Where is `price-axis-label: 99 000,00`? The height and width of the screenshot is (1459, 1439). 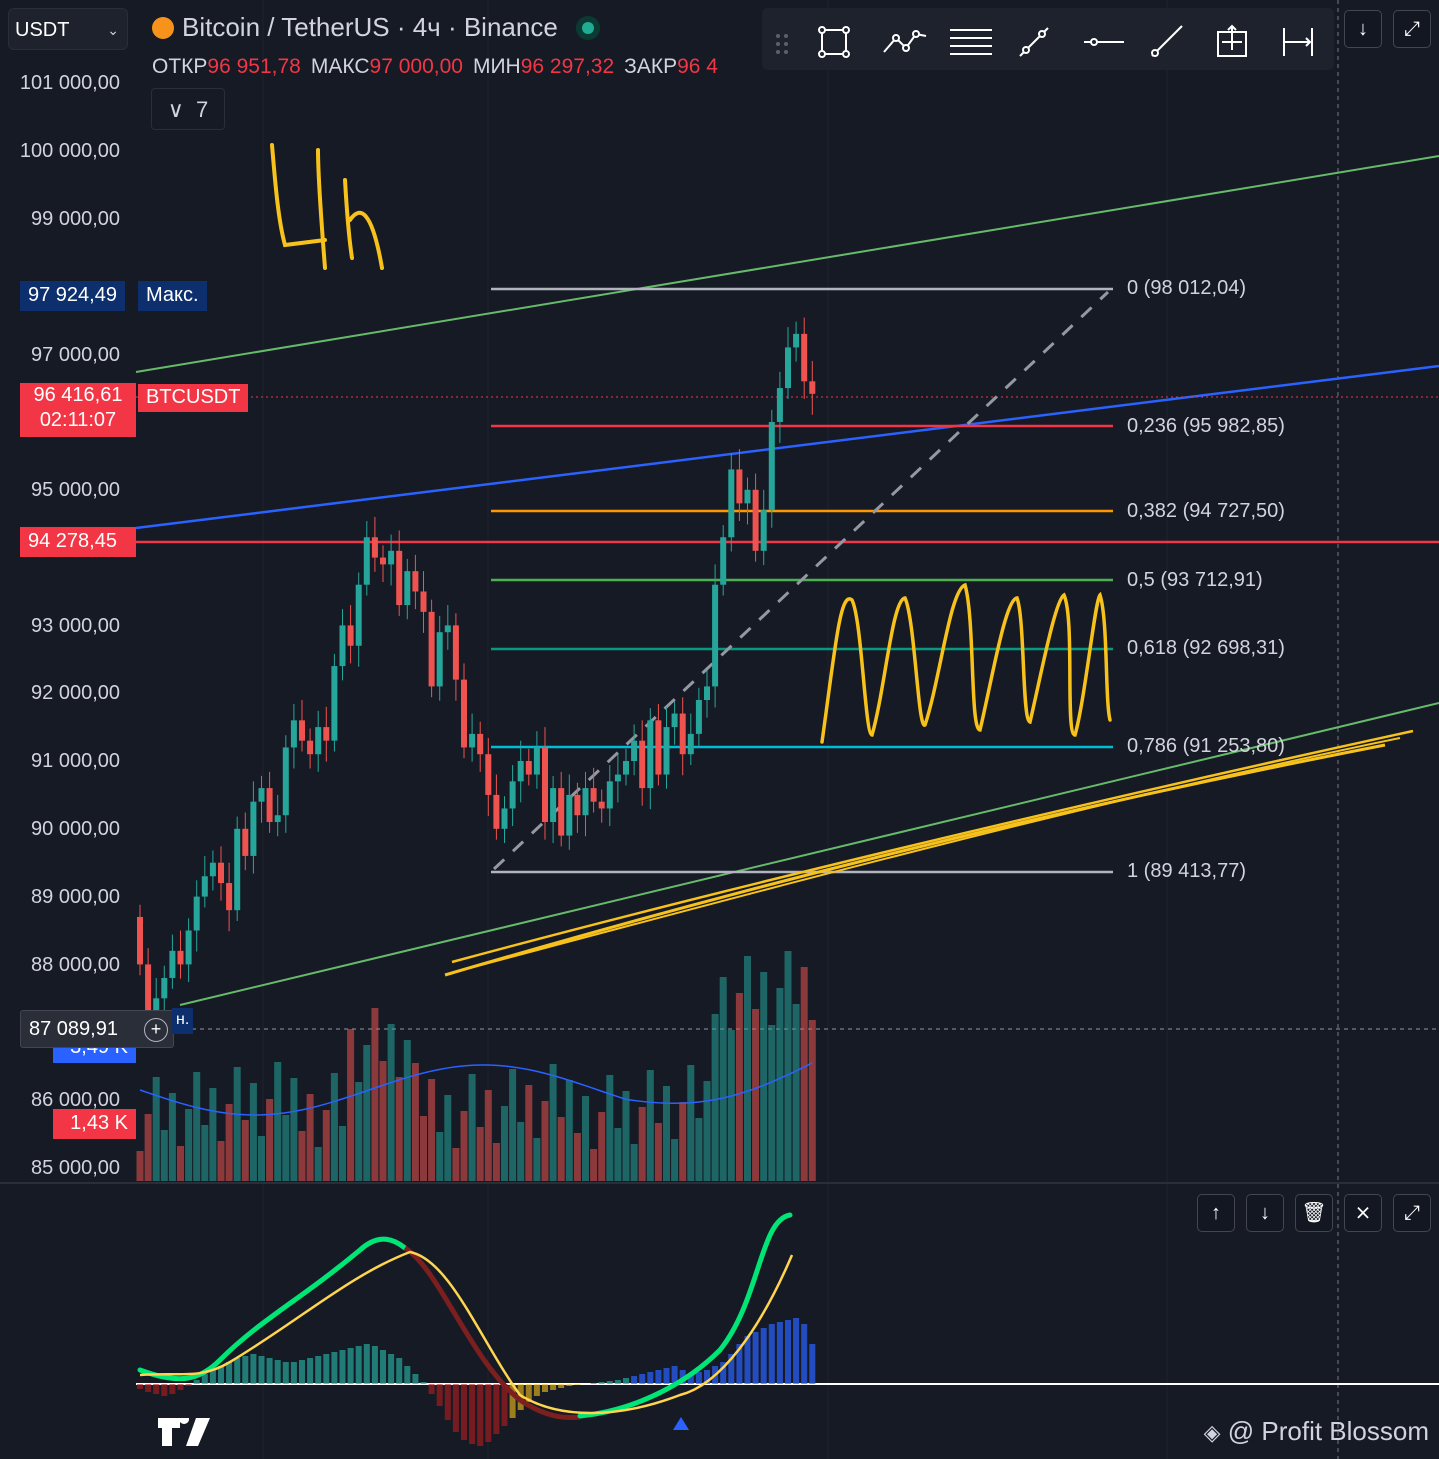
price-axis-label: 99 000,00 is located at coordinates (75, 219).